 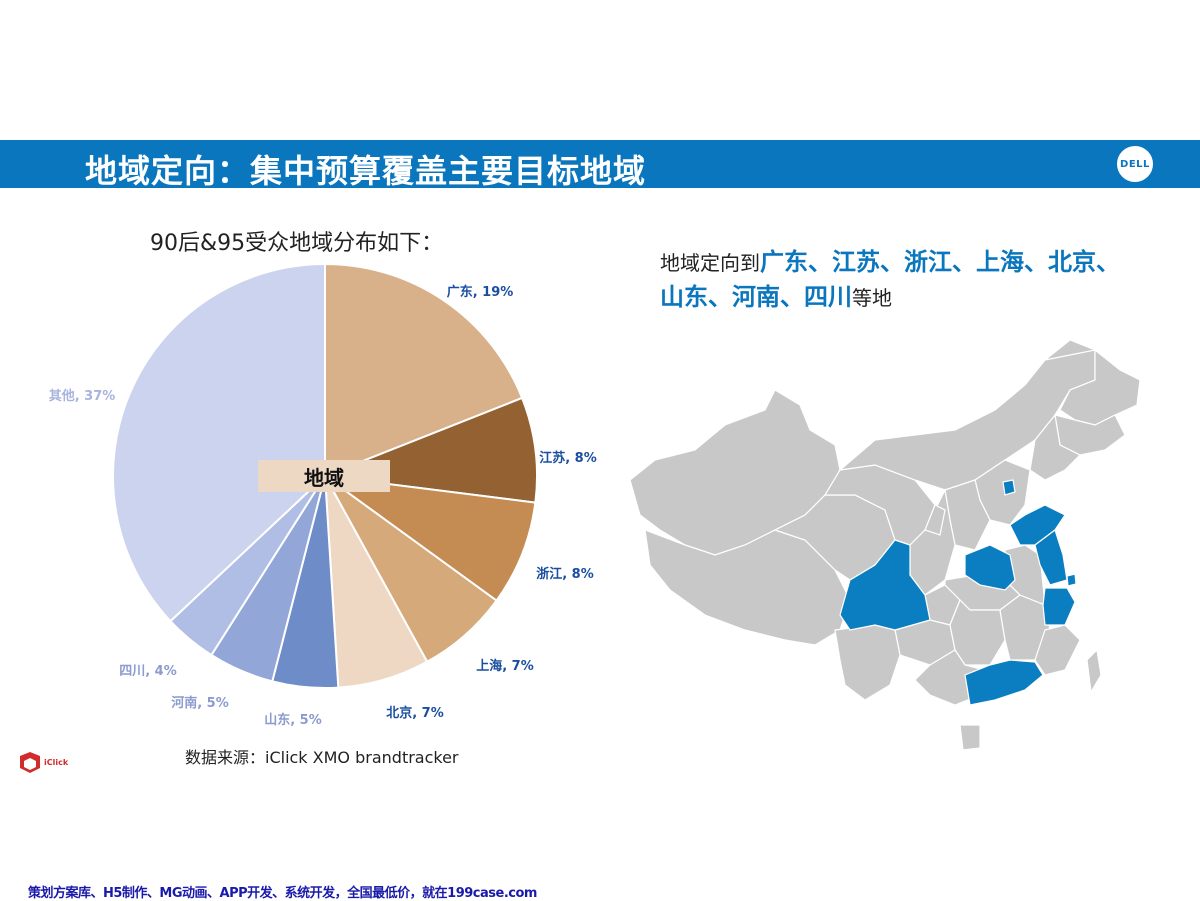 What do you see at coordinates (480, 292) in the screenshot?
I see `pie-slice-label: 广东, 19%` at bounding box center [480, 292].